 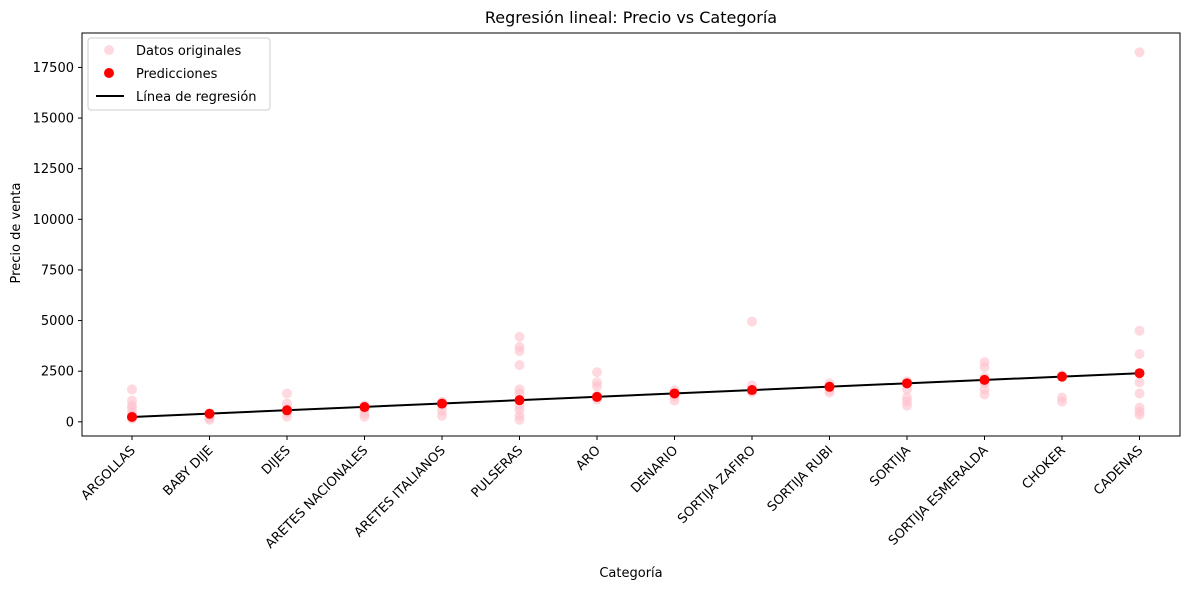 What do you see at coordinates (654, 469) in the screenshot?
I see `x-tick-label: DENARIO` at bounding box center [654, 469].